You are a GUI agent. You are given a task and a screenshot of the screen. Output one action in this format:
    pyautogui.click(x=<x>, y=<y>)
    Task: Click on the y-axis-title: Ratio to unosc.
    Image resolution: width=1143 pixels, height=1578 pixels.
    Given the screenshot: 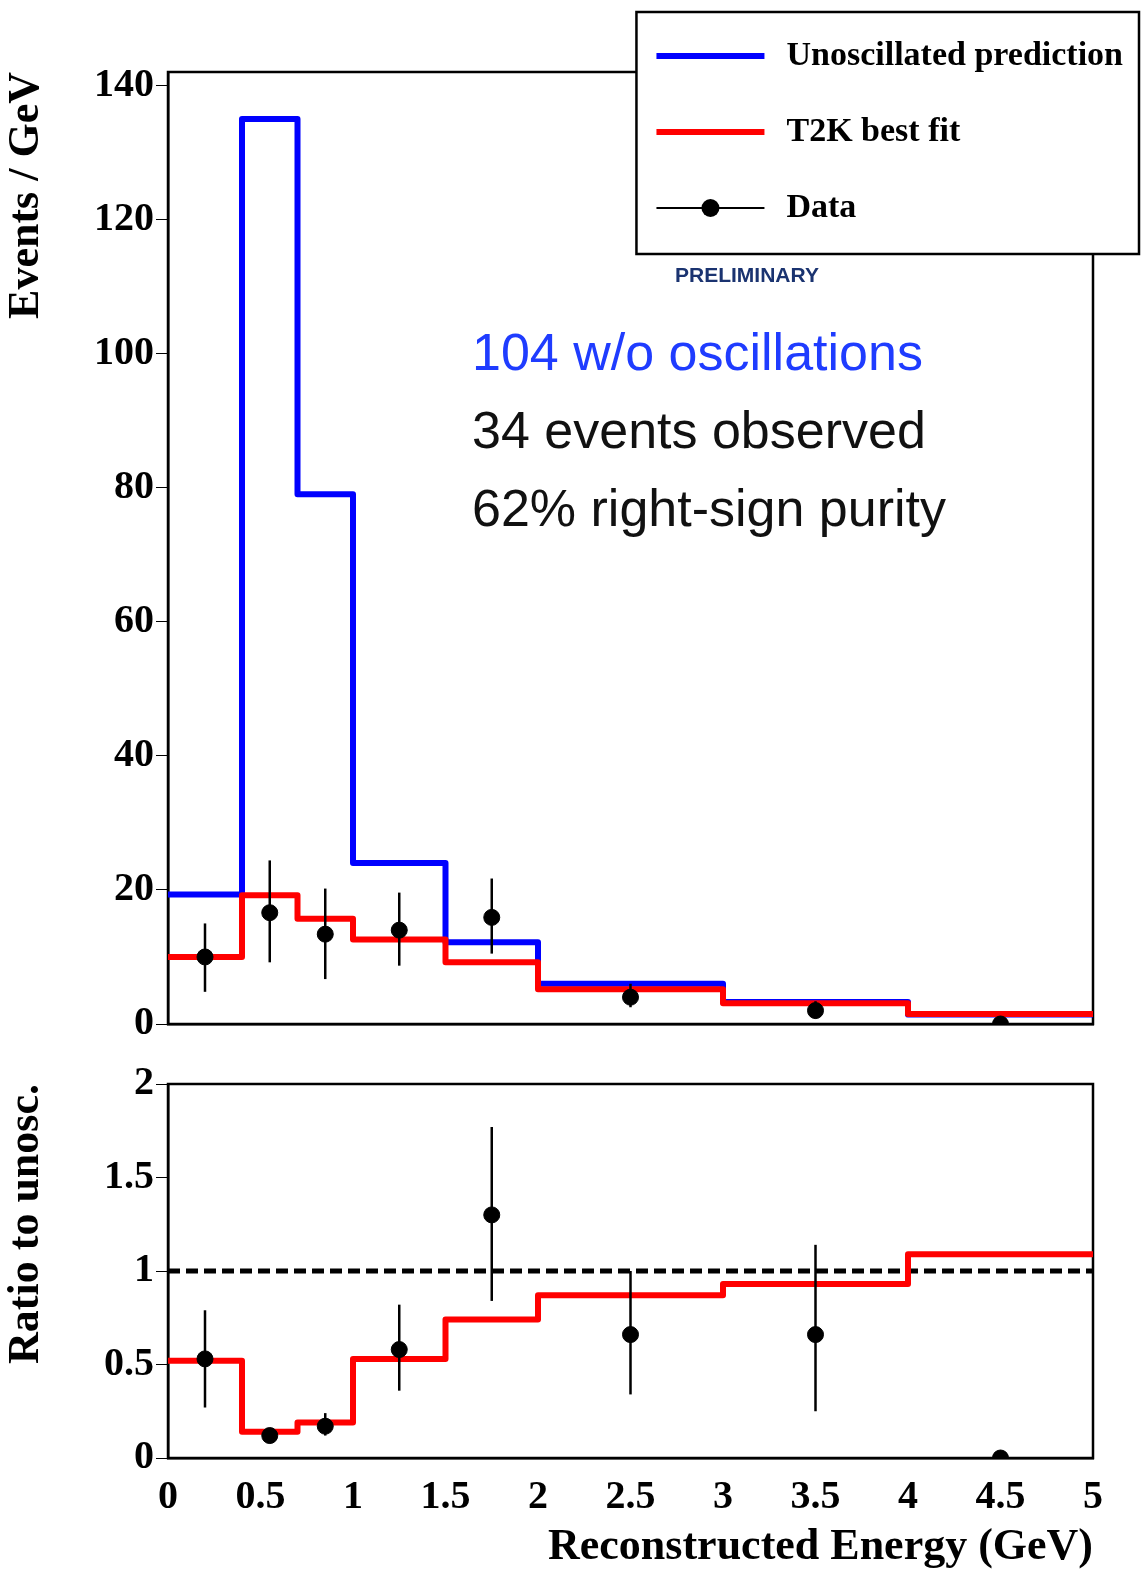 What is the action you would take?
    pyautogui.click(x=24, y=1224)
    